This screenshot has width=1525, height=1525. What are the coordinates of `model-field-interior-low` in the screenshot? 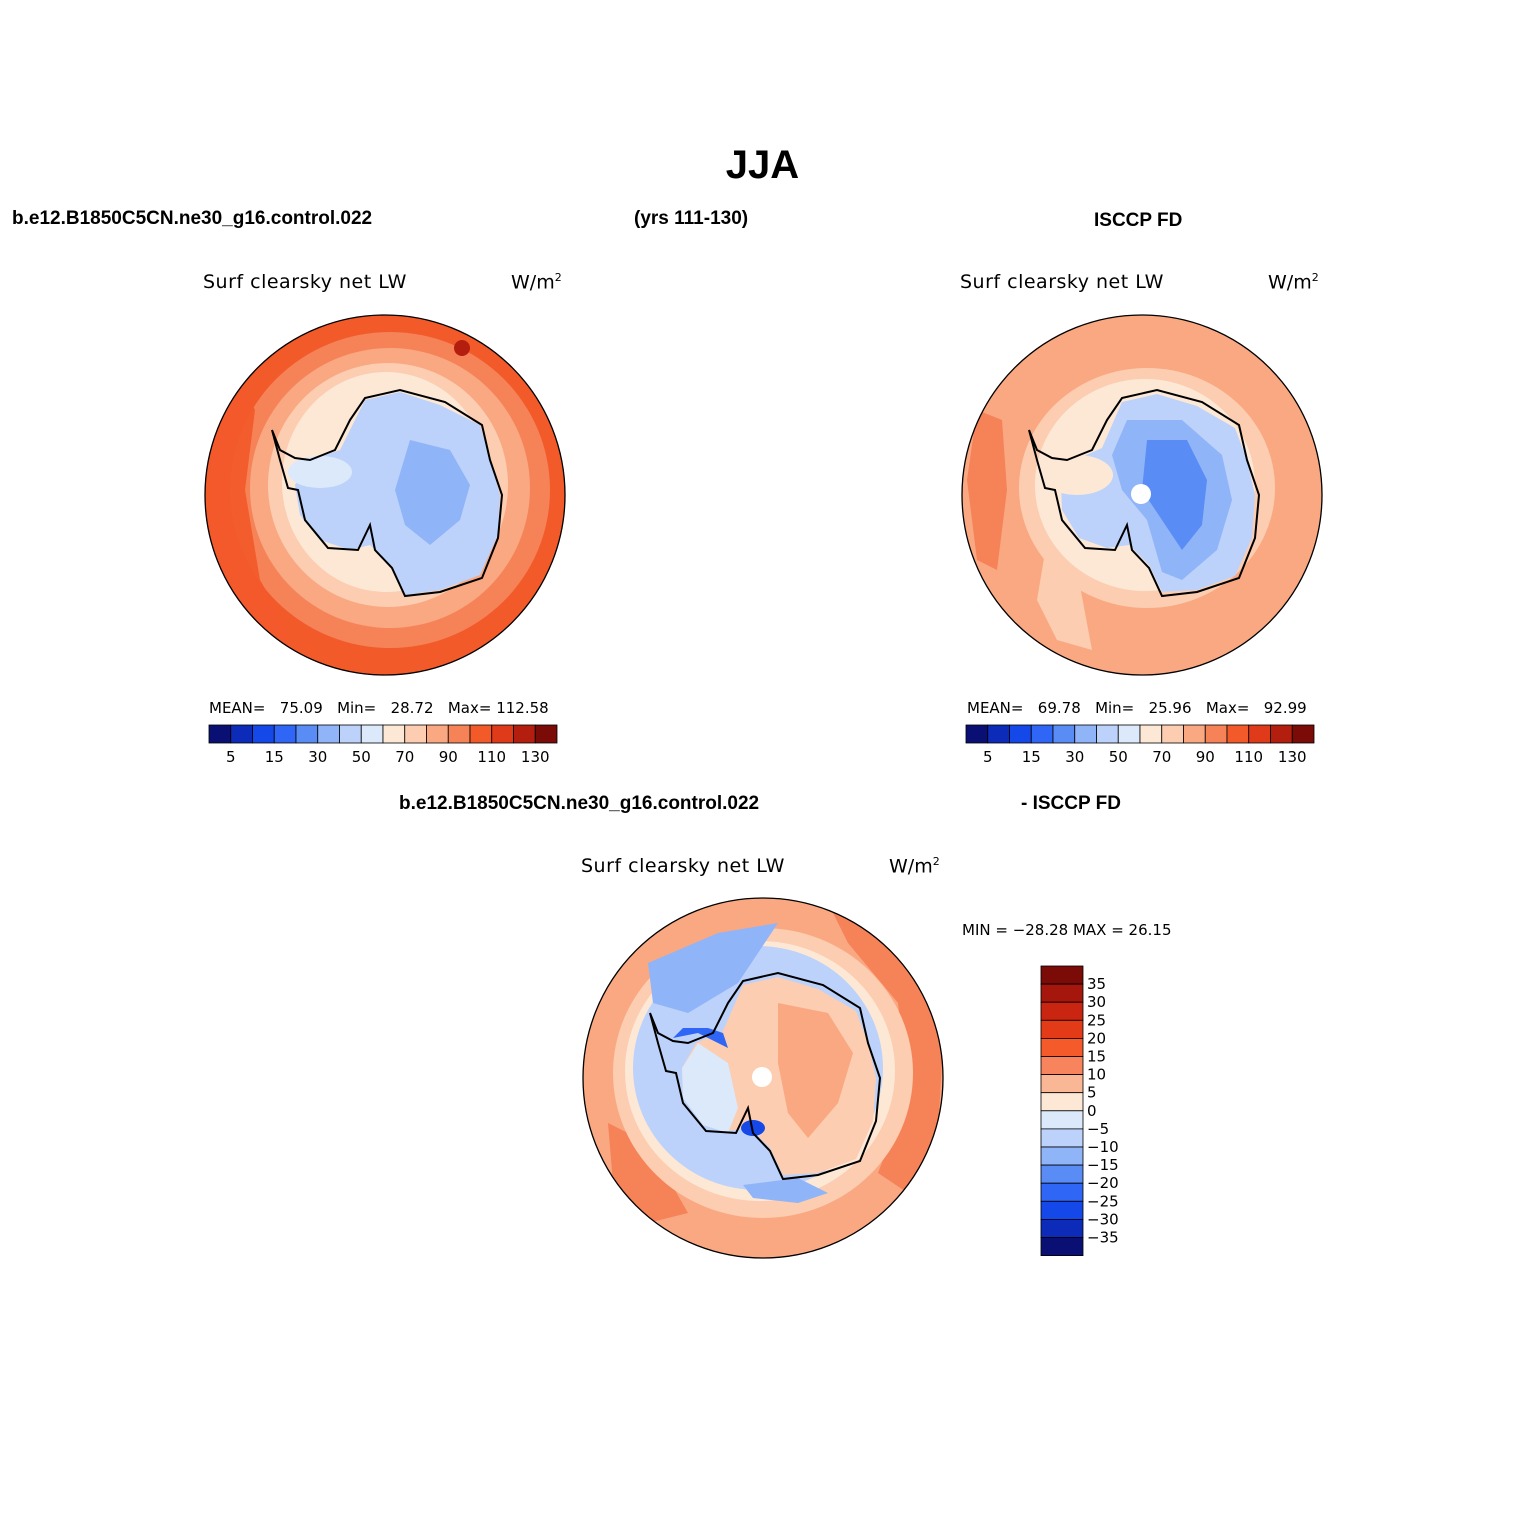 It's located at (432, 492).